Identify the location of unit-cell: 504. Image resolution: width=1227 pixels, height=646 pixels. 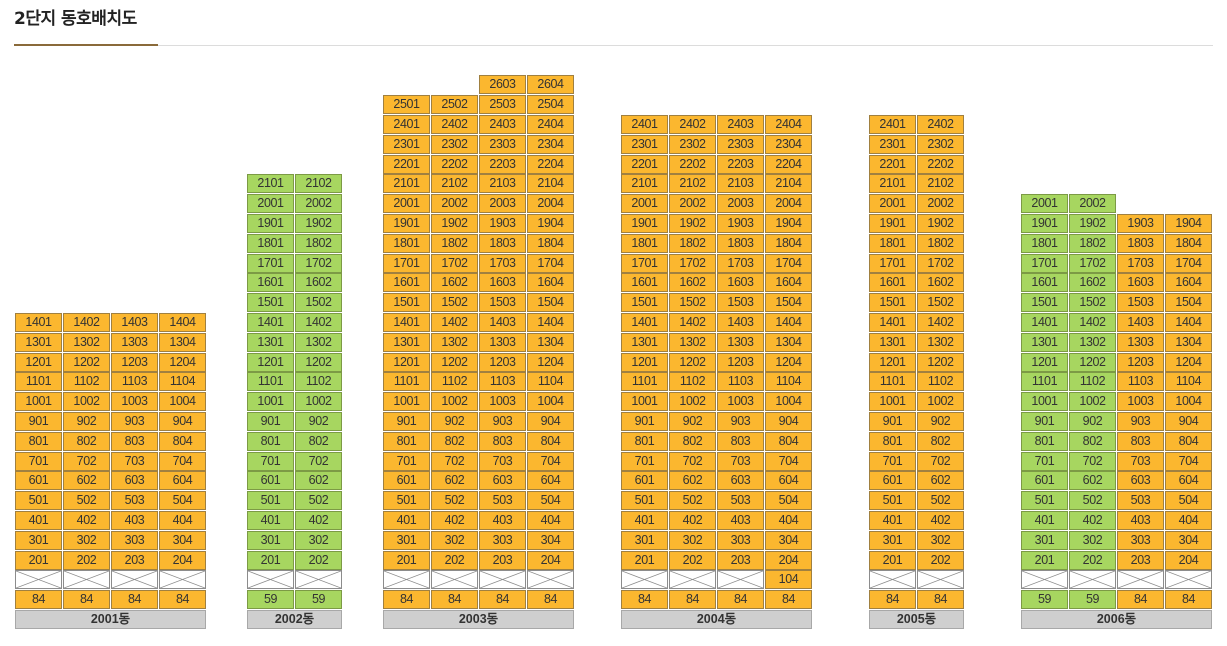
(182, 501).